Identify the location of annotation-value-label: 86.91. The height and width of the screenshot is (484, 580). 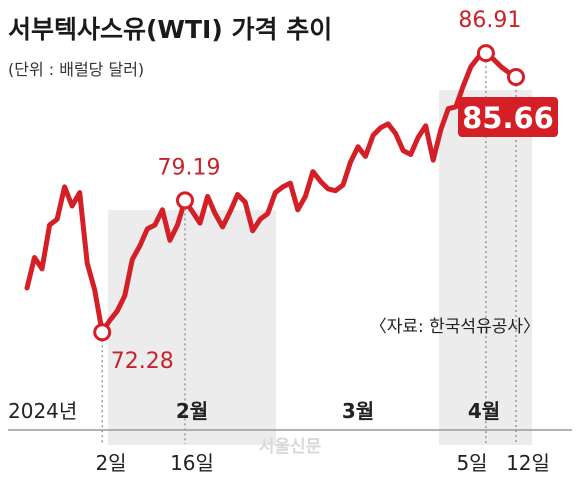
(489, 20).